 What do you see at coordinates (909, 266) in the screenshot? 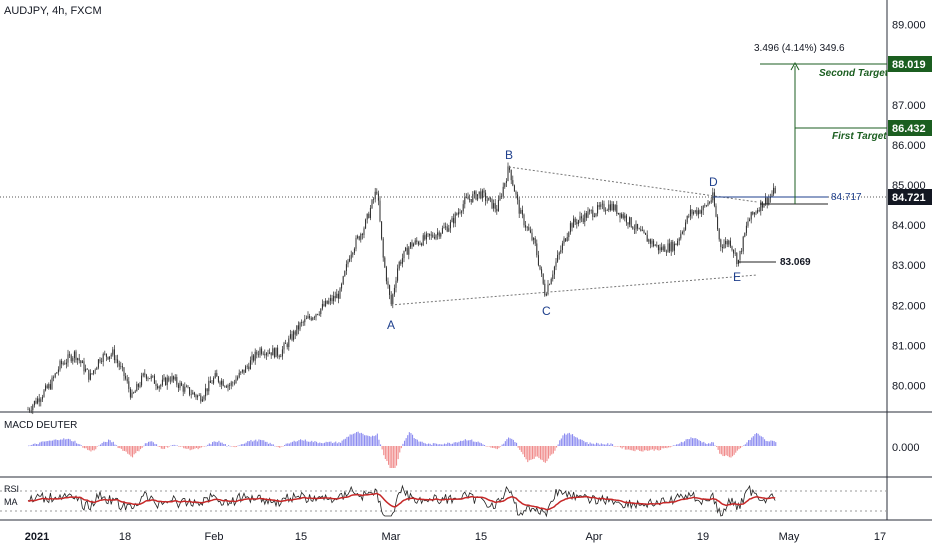
I see `price-tick-label: 83.000` at bounding box center [909, 266].